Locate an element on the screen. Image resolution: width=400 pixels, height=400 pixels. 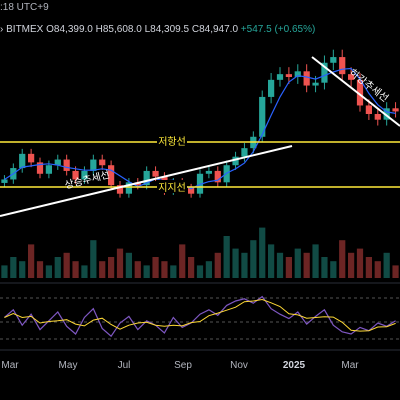
time-axis: Mar May Jul Sep Nov 2025 Mar is located at coordinates (200, 366).